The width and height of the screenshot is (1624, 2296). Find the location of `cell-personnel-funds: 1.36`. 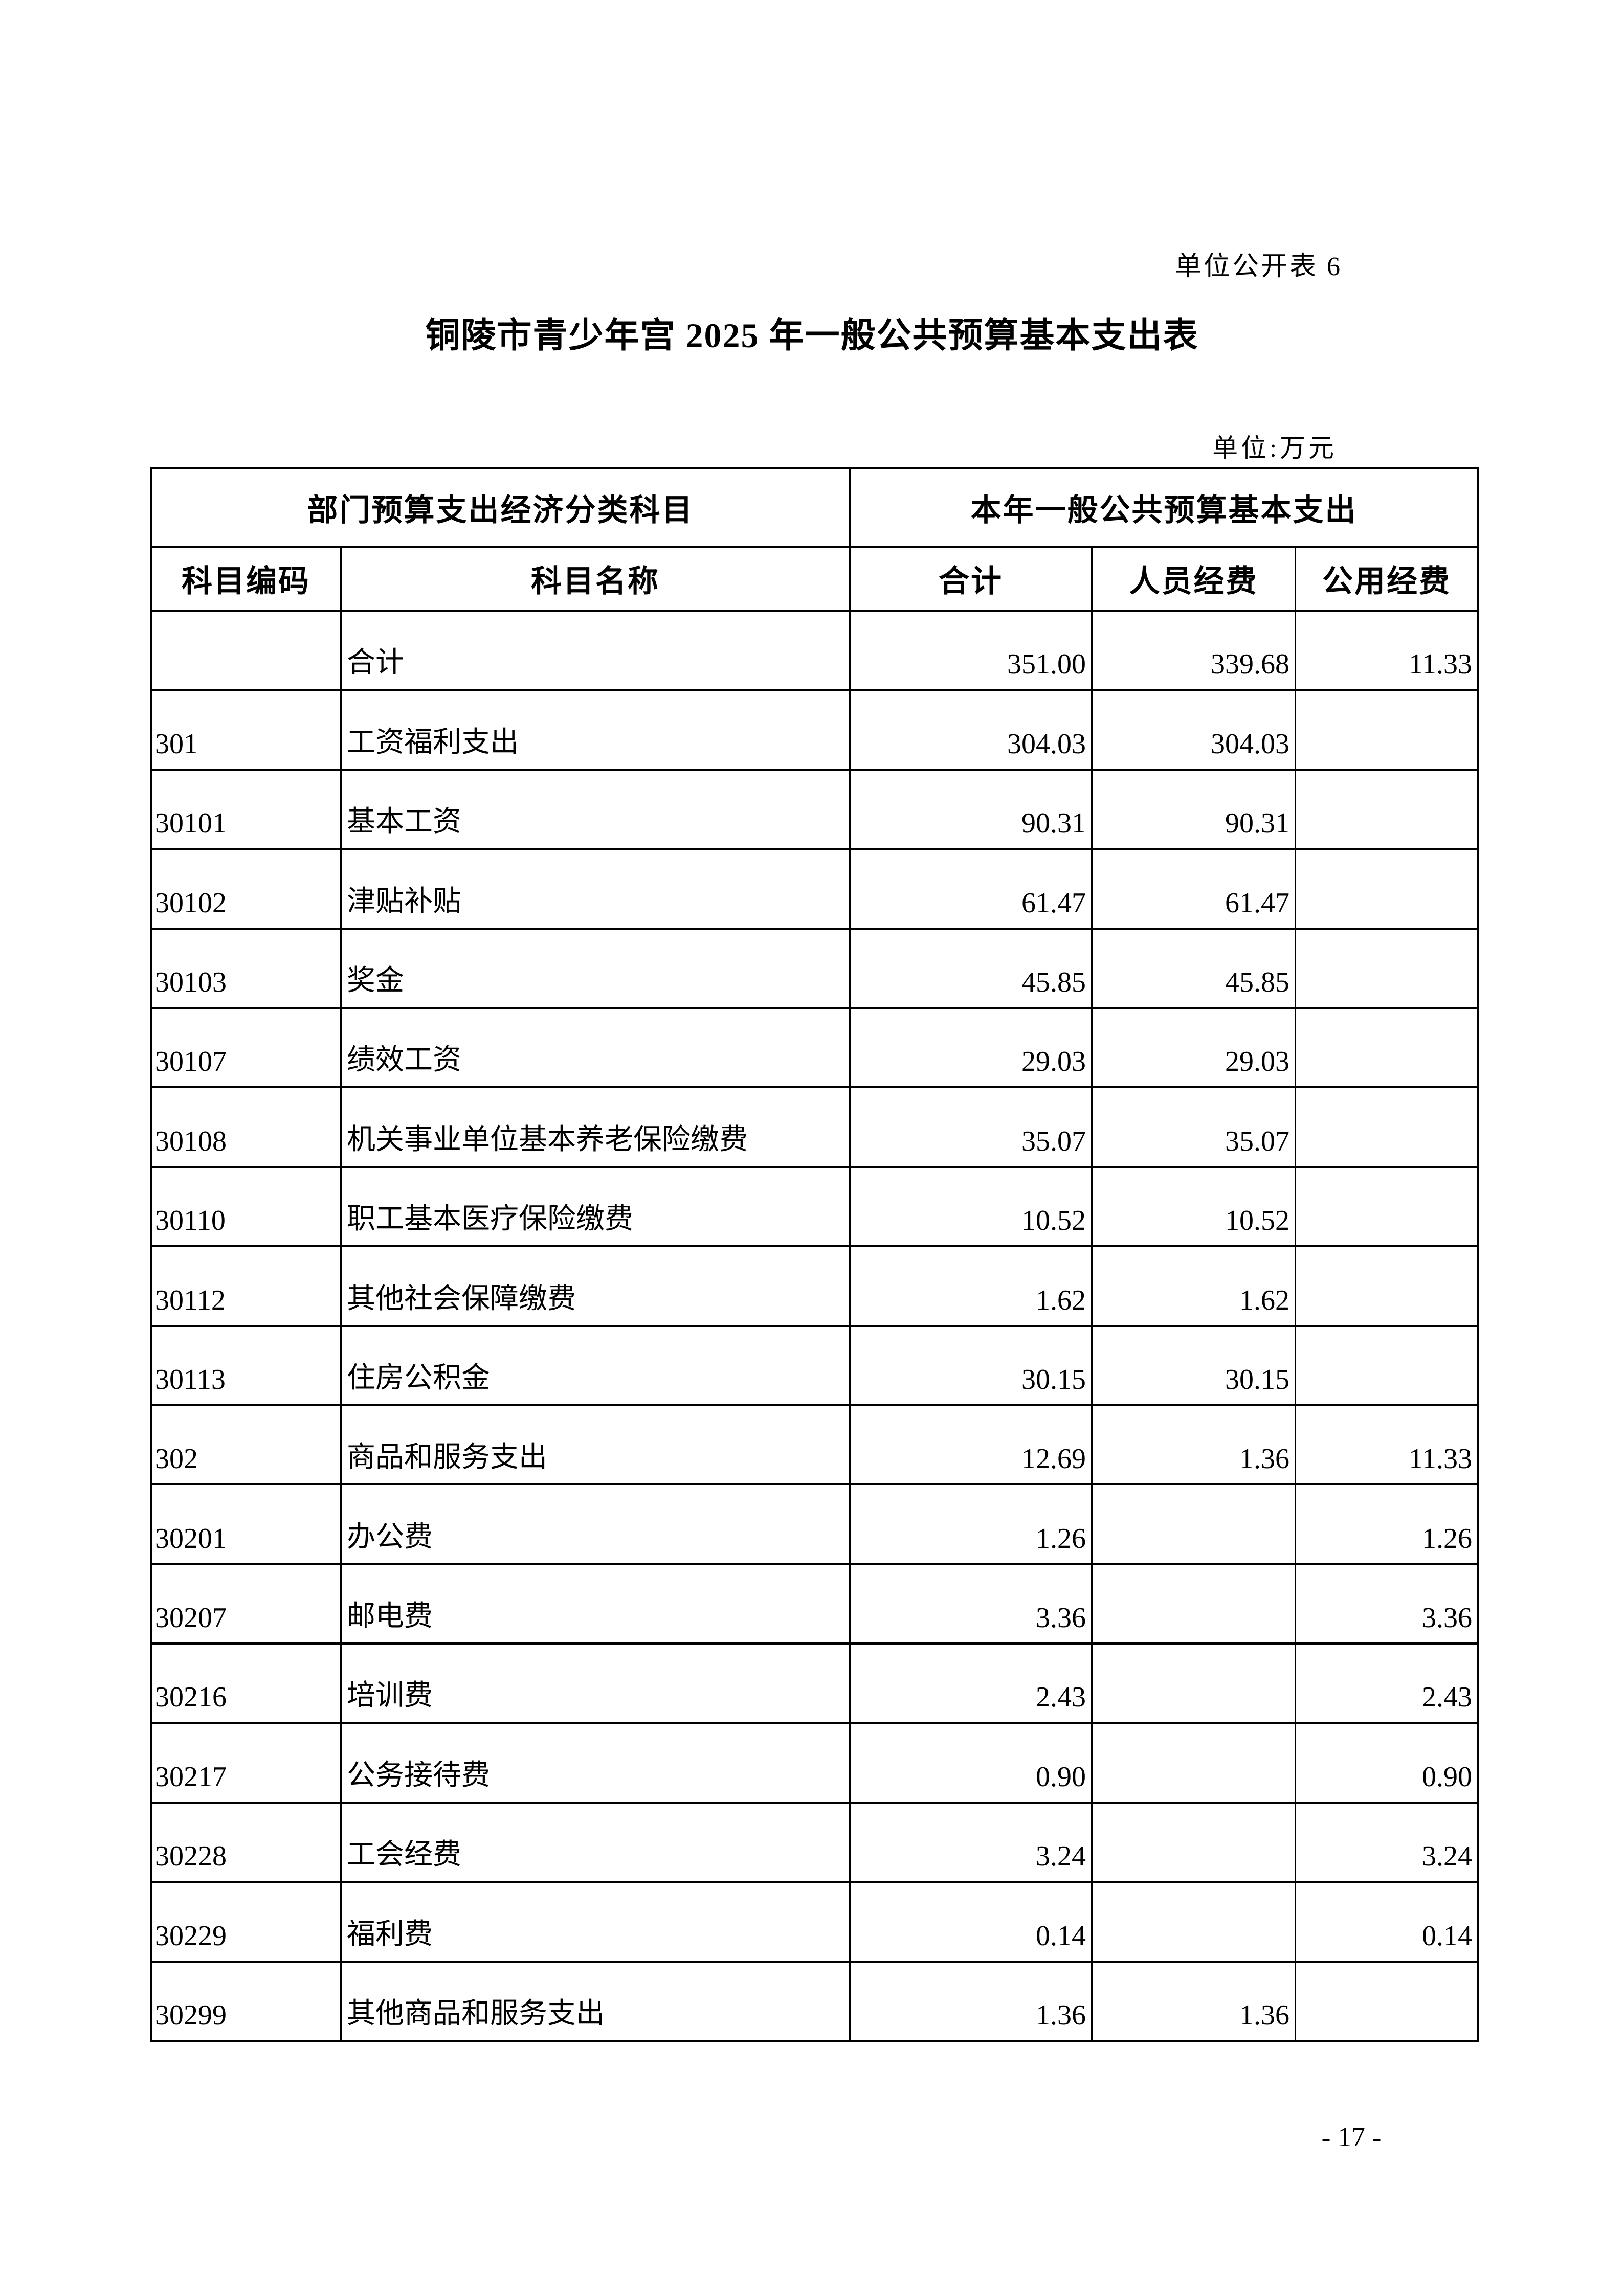

cell-personnel-funds: 1.36 is located at coordinates (1194, 2001).